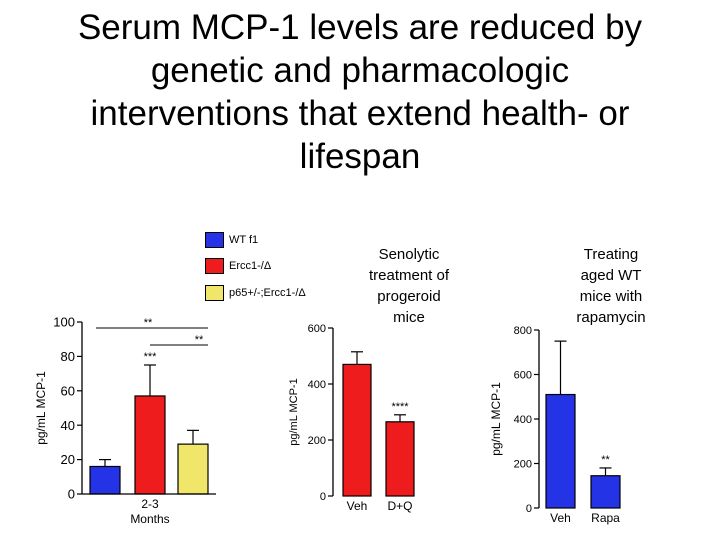  I want to click on legend-label: Ercc1-/Δ, so click(250, 266).